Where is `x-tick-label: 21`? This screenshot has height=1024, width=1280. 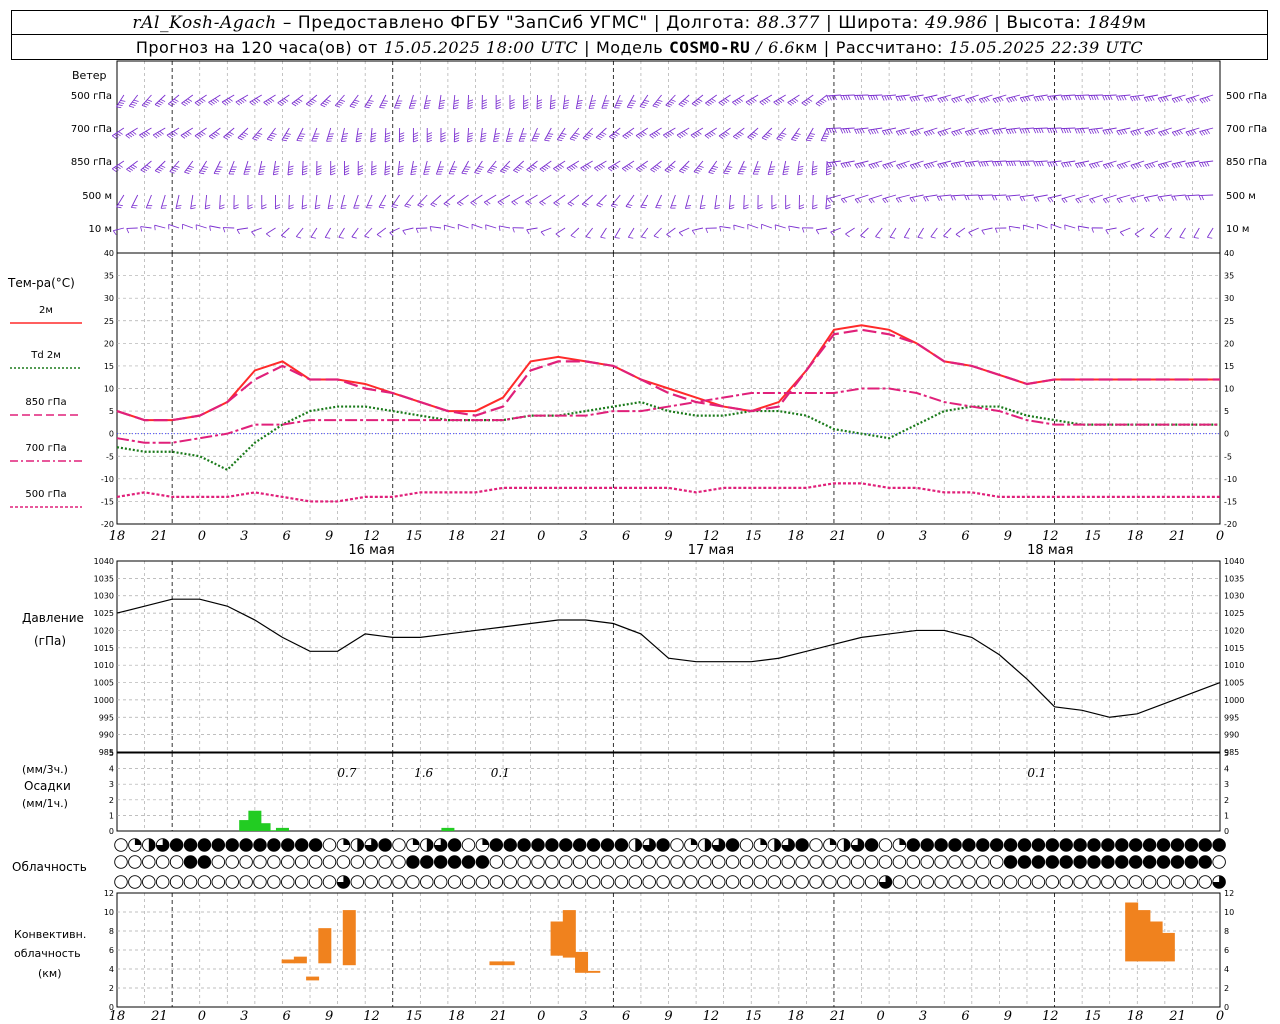
x-tick-label: 21 is located at coordinates (159, 536).